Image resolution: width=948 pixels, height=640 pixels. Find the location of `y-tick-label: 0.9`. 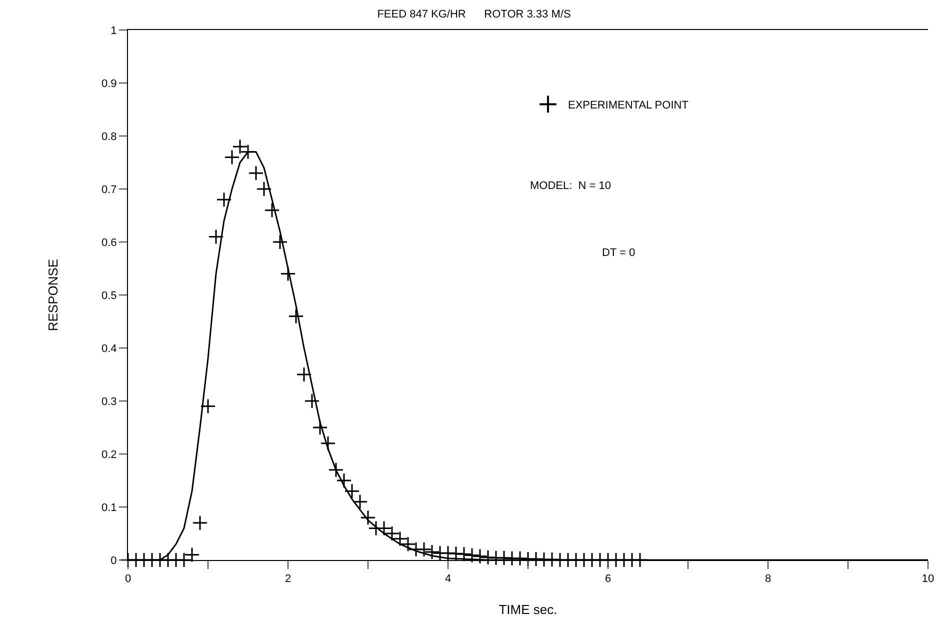

y-tick-label: 0.9 is located at coordinates (109, 84).